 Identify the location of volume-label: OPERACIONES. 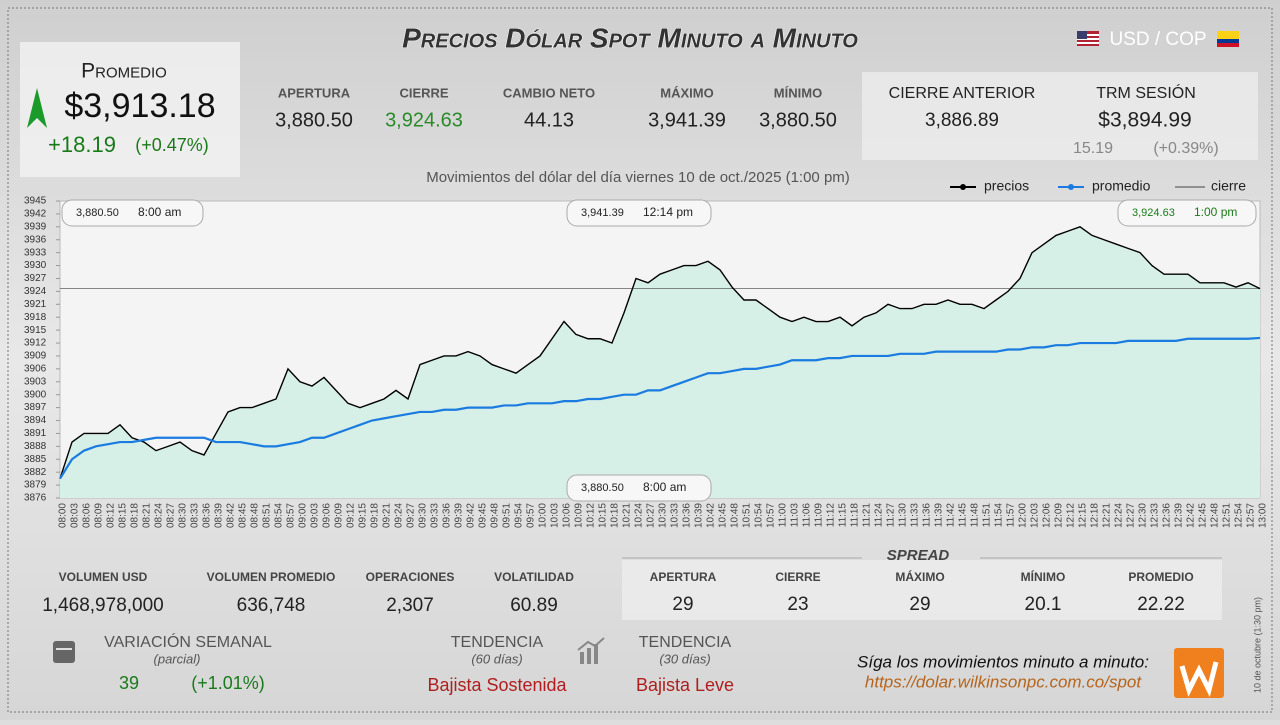
(410, 577).